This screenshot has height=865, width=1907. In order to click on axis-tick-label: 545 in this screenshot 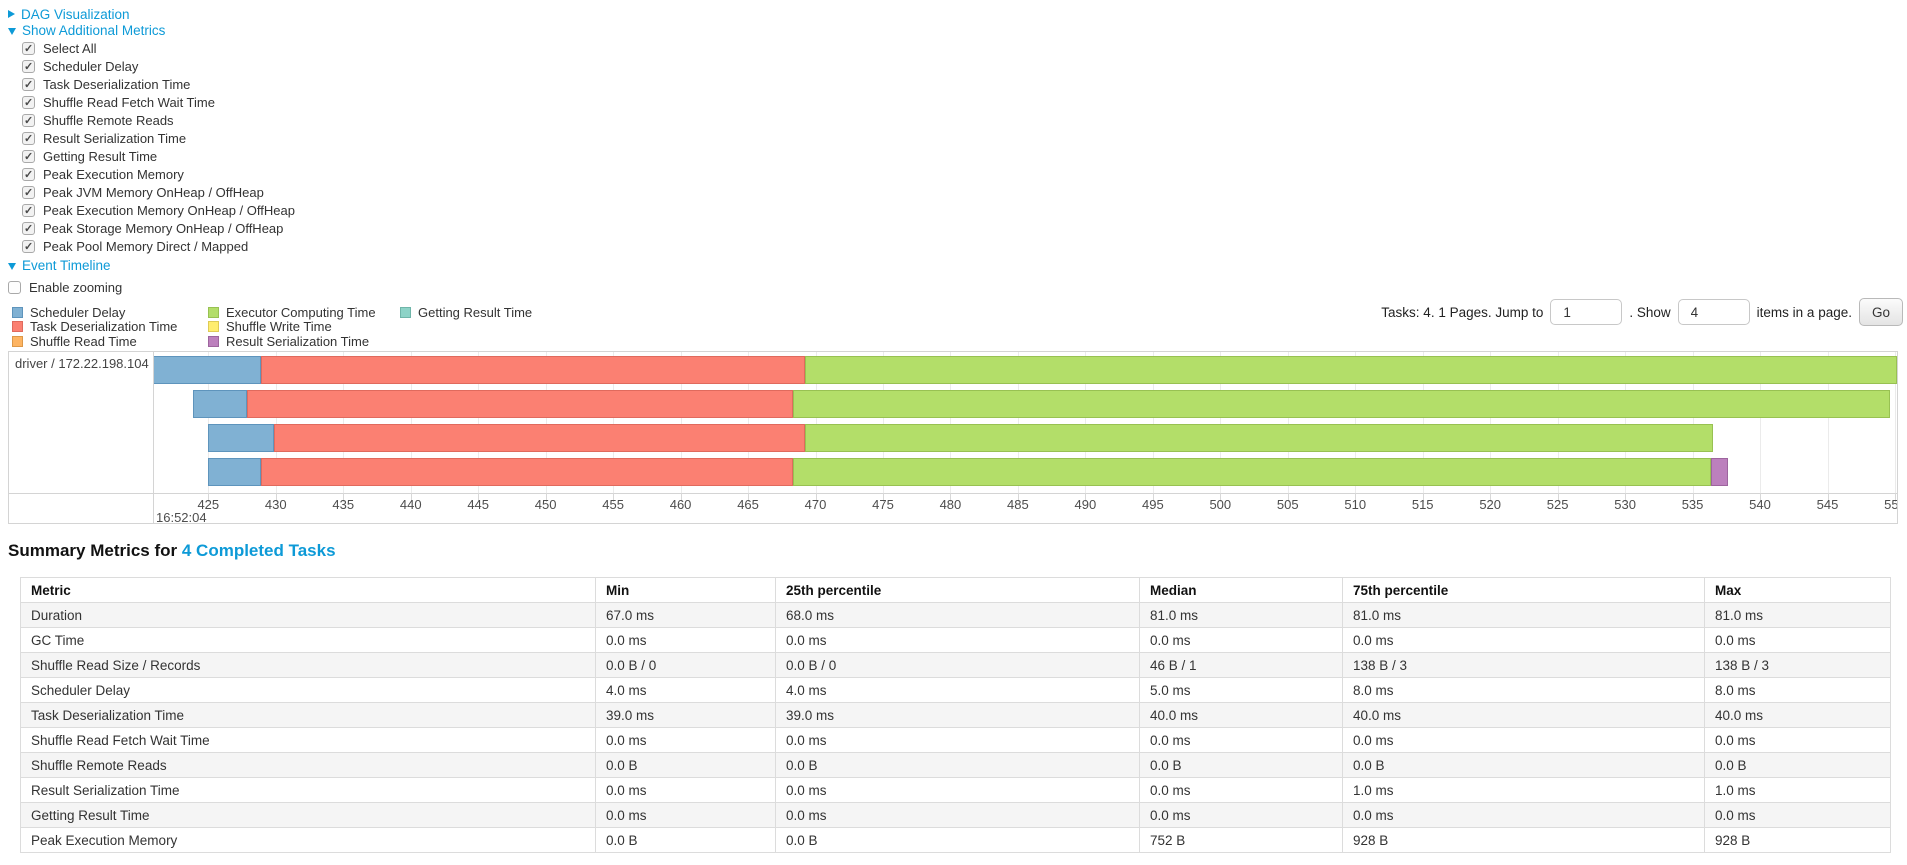, I will do `click(1827, 504)`.